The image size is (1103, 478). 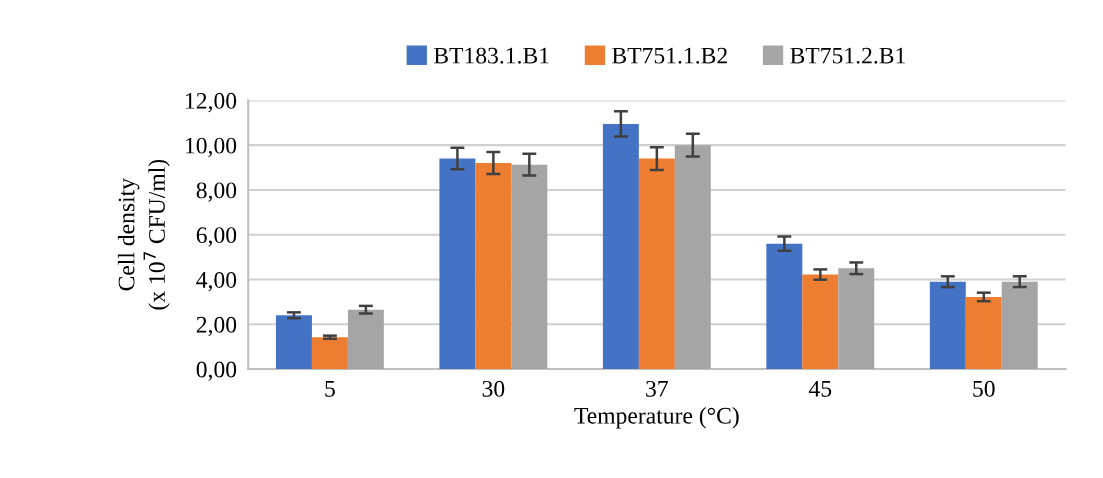 What do you see at coordinates (216, 237) in the screenshot?
I see `y-tick-label: 6,00` at bounding box center [216, 237].